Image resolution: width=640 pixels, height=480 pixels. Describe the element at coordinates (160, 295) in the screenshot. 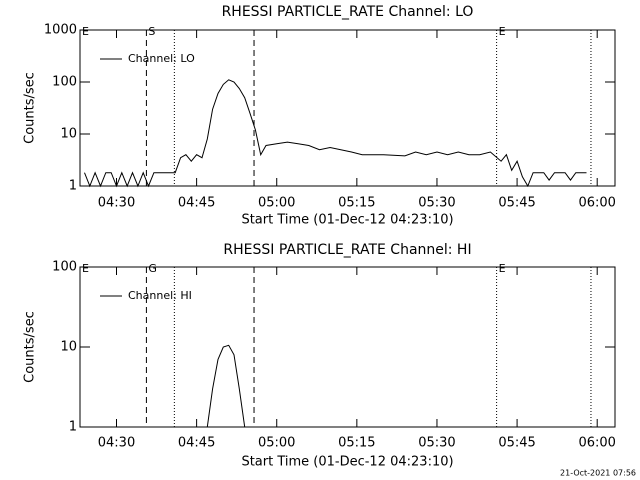

I see `legend-label: Channel: HI` at that location.